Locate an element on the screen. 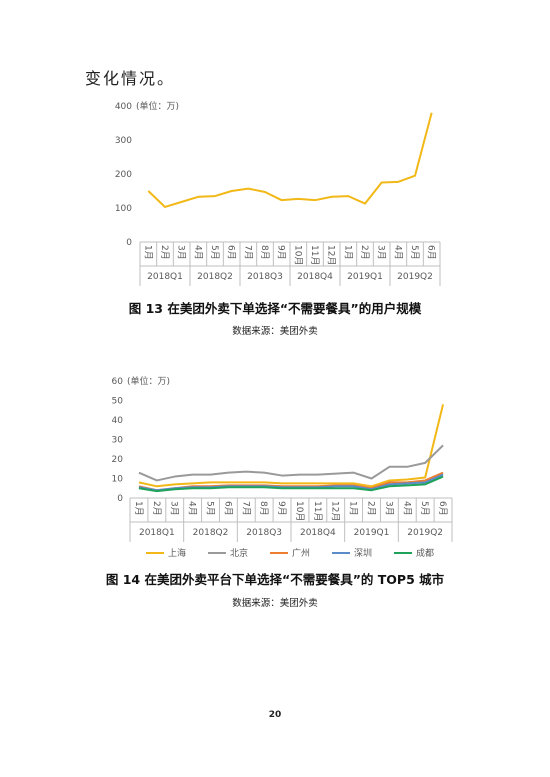 The width and height of the screenshot is (550, 777). y-tick-label: 100 is located at coordinates (123, 209).